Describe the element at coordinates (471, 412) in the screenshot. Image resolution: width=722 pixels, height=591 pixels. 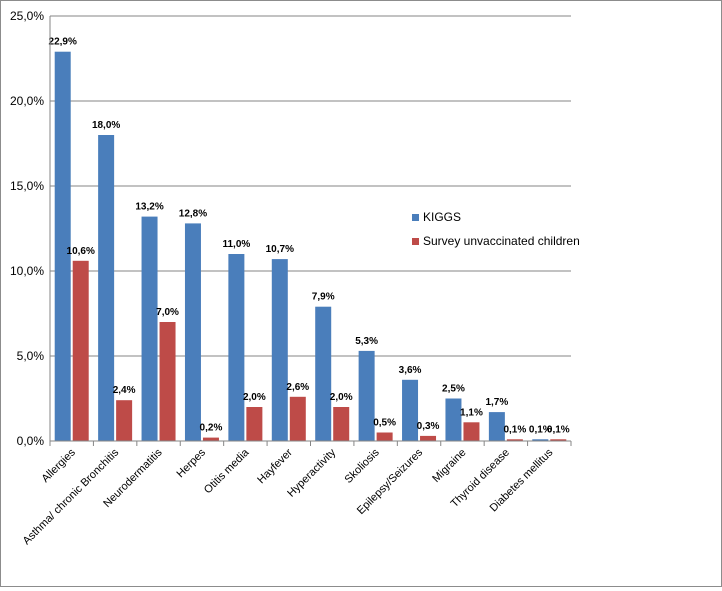
I see `data-label: 1,1%` at that location.